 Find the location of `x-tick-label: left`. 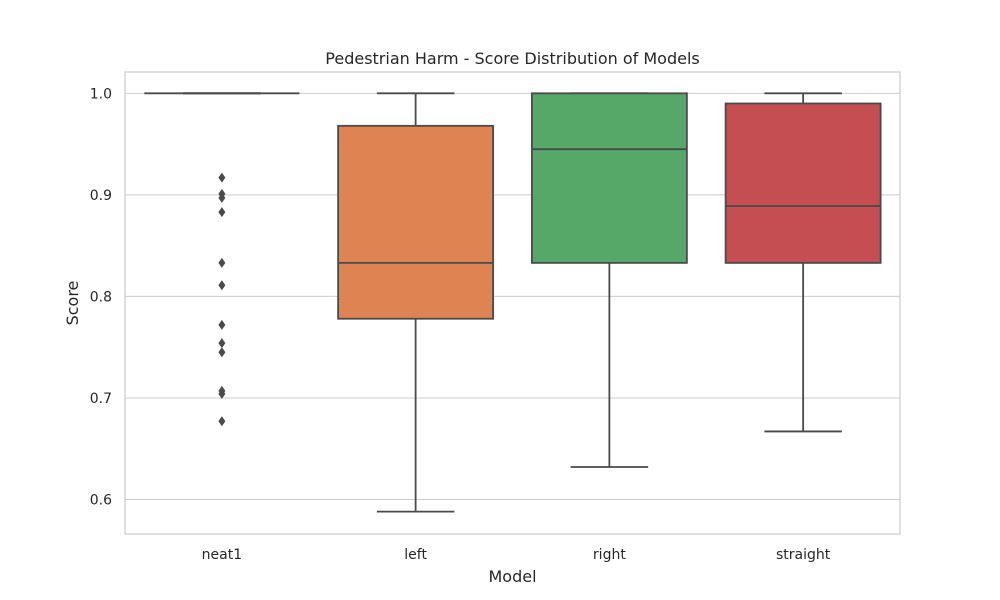

x-tick-label: left is located at coordinates (415, 555).